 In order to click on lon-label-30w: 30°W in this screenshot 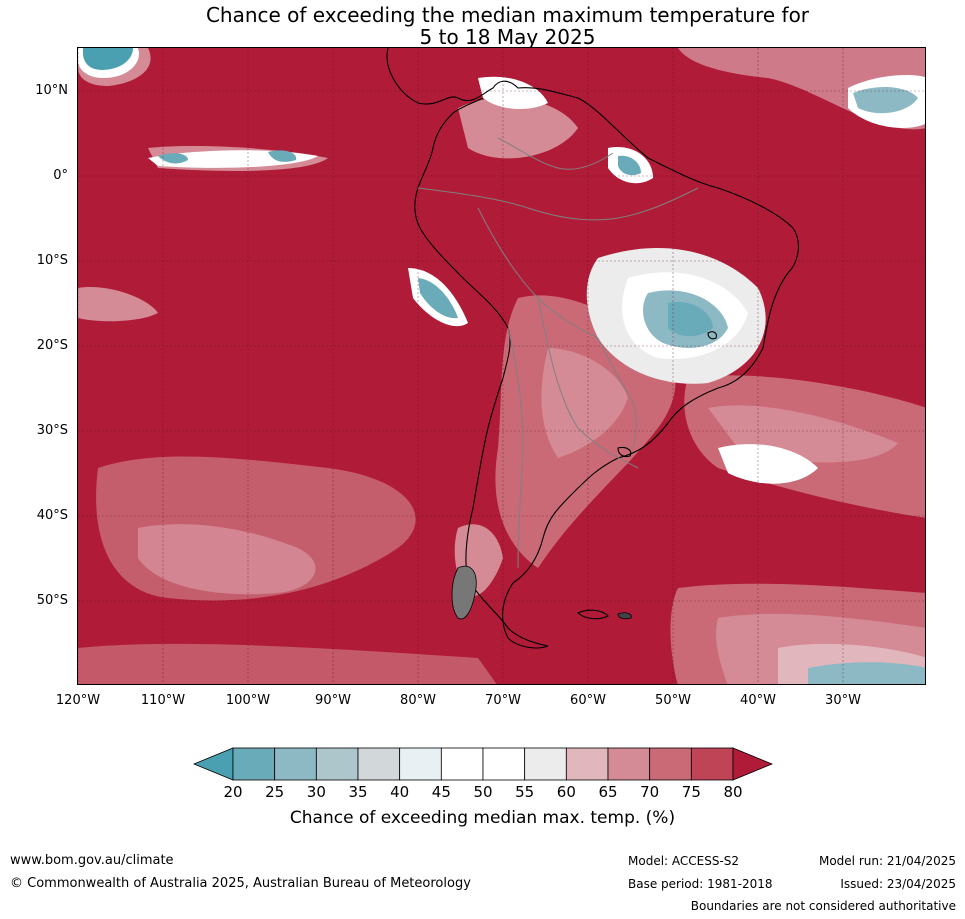, I will do `click(843, 700)`.